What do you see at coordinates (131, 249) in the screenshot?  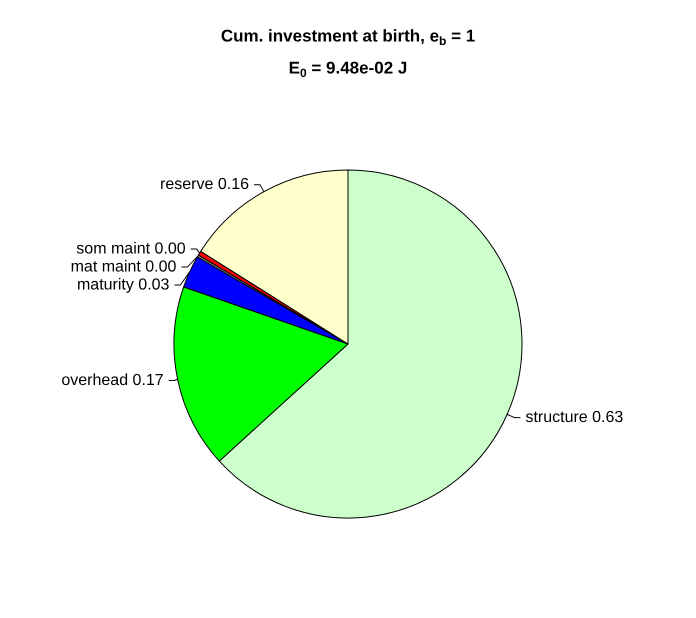 I see `slice-label: som maint 0.00` at bounding box center [131, 249].